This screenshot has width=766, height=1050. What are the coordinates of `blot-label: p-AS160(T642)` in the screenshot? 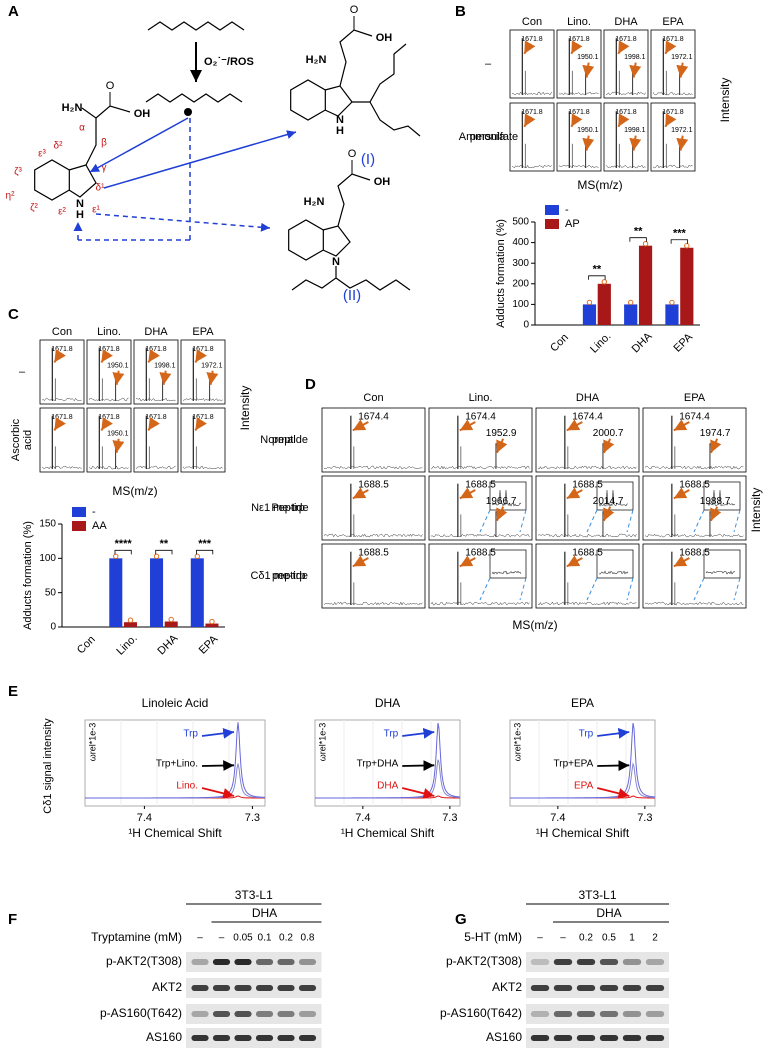 It's located at (141, 1013).